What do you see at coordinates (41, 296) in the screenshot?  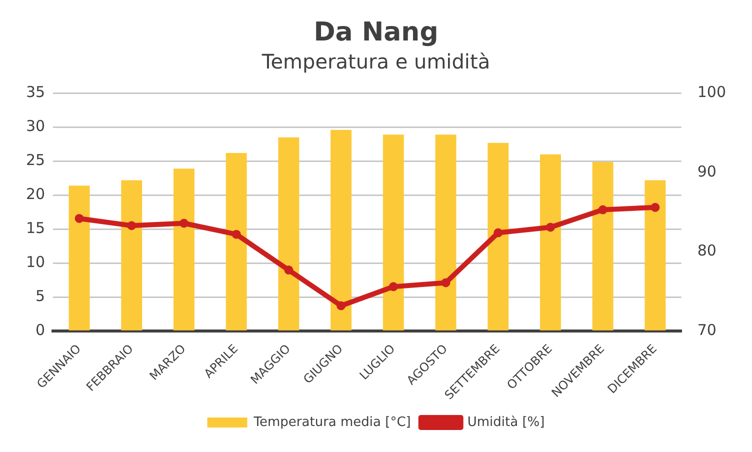 I see `y-tick-label: 5` at bounding box center [41, 296].